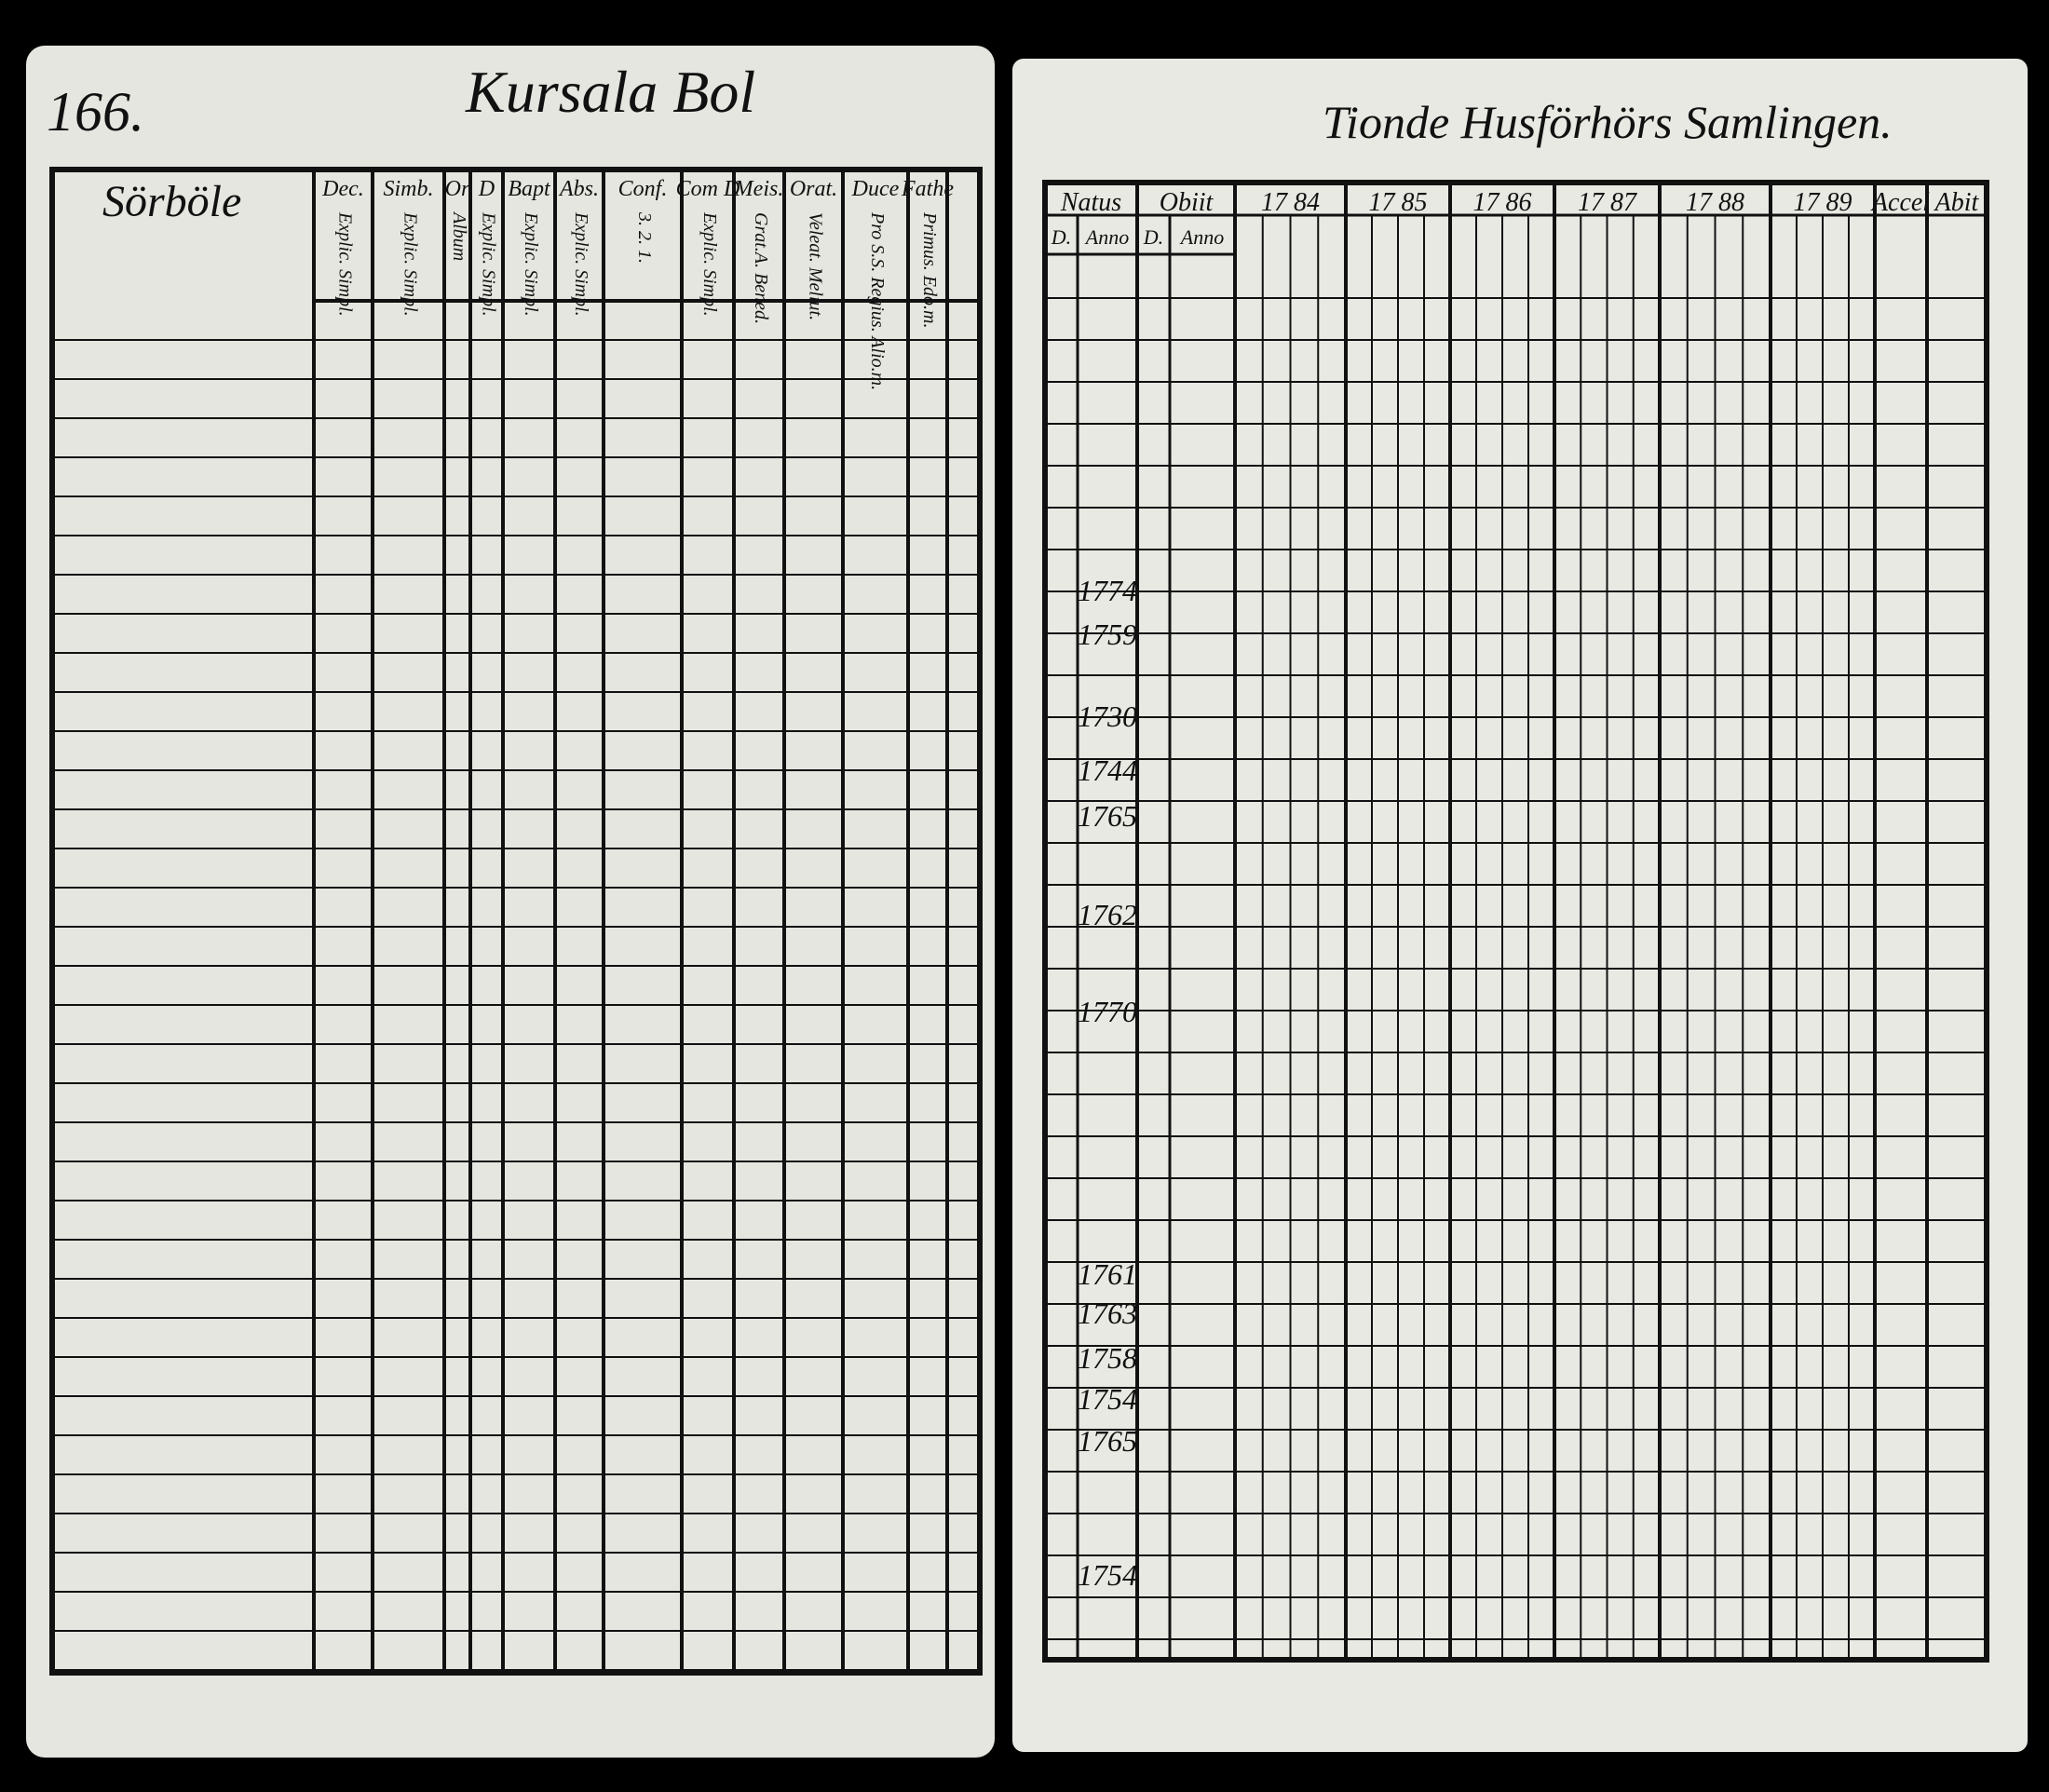 This screenshot has height=1792, width=2049. I want to click on column-subheader: Pro S.S. Regius. Alio.m., so click(877, 300).